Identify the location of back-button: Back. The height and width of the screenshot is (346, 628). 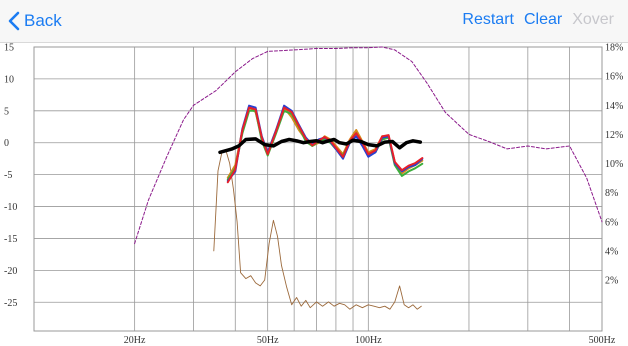
(35, 21).